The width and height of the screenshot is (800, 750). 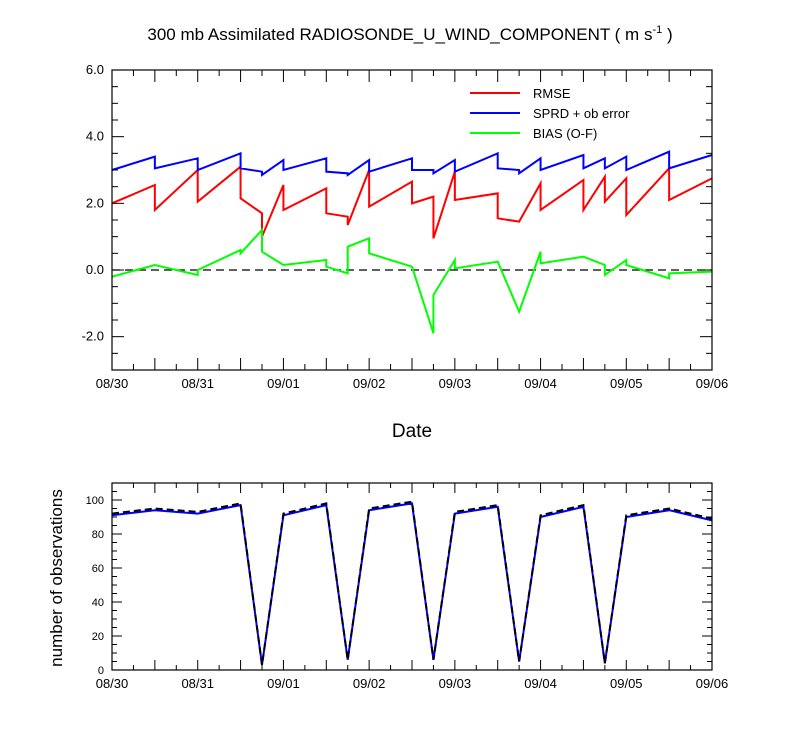 What do you see at coordinates (455, 383) in the screenshot?
I see `top-x-tick-label: 09/03` at bounding box center [455, 383].